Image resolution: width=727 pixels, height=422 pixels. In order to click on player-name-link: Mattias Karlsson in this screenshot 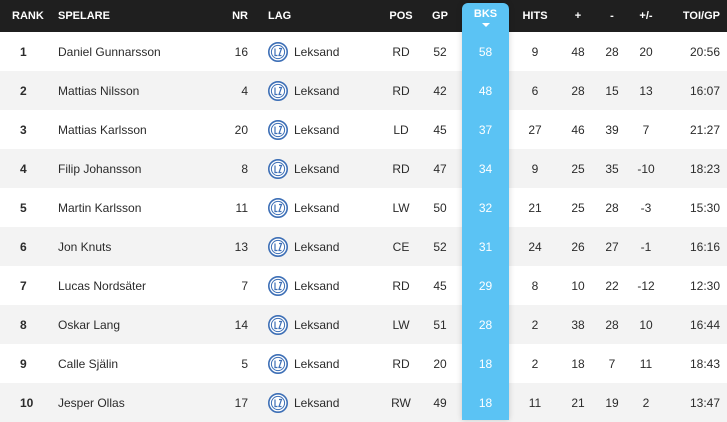, I will do `click(102, 129)`.